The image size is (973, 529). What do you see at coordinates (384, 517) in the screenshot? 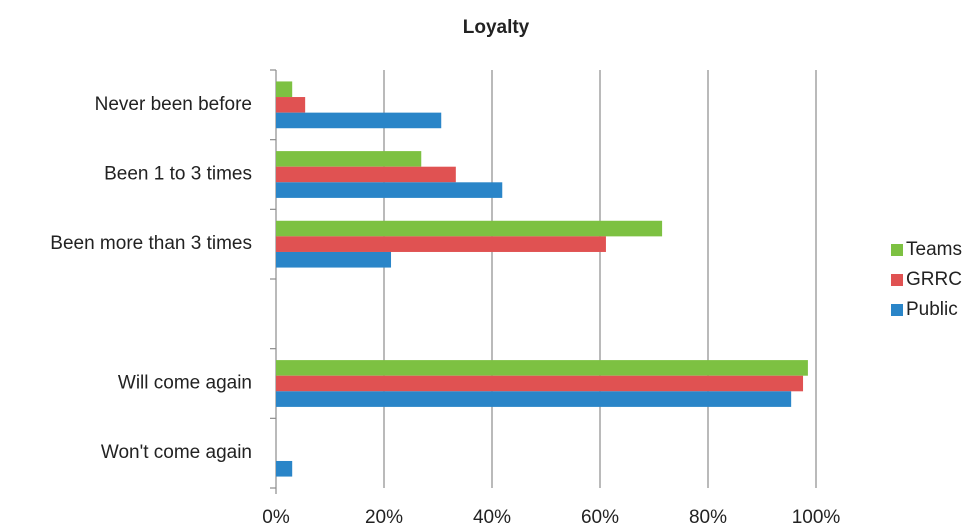
I see `x-tick-label: 20%` at bounding box center [384, 517].